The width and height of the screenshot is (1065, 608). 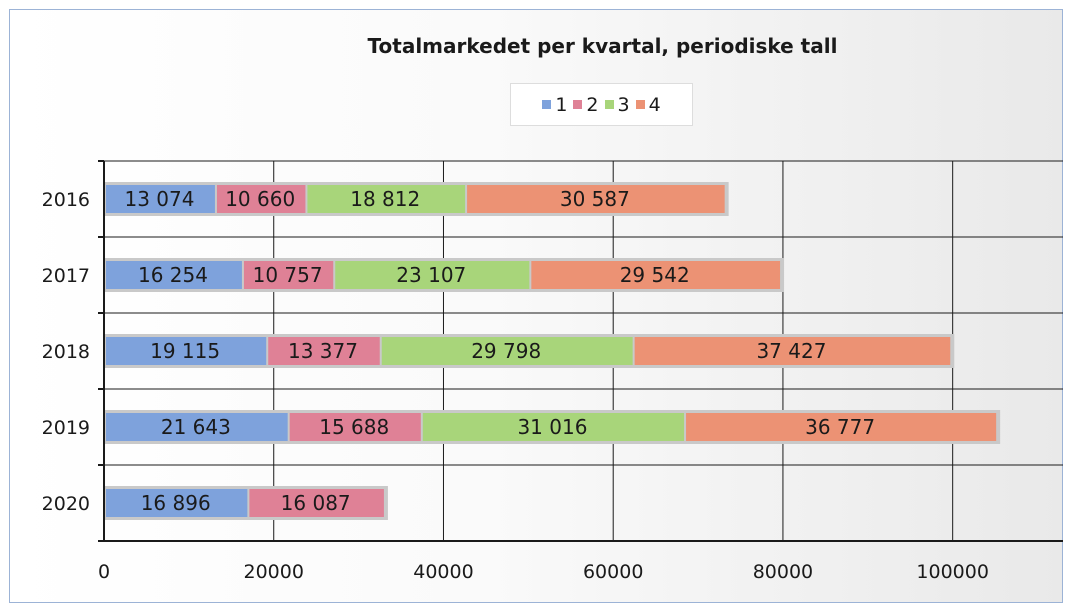 I want to click on data-label-2018-q2: 13 377, so click(x=323, y=351).